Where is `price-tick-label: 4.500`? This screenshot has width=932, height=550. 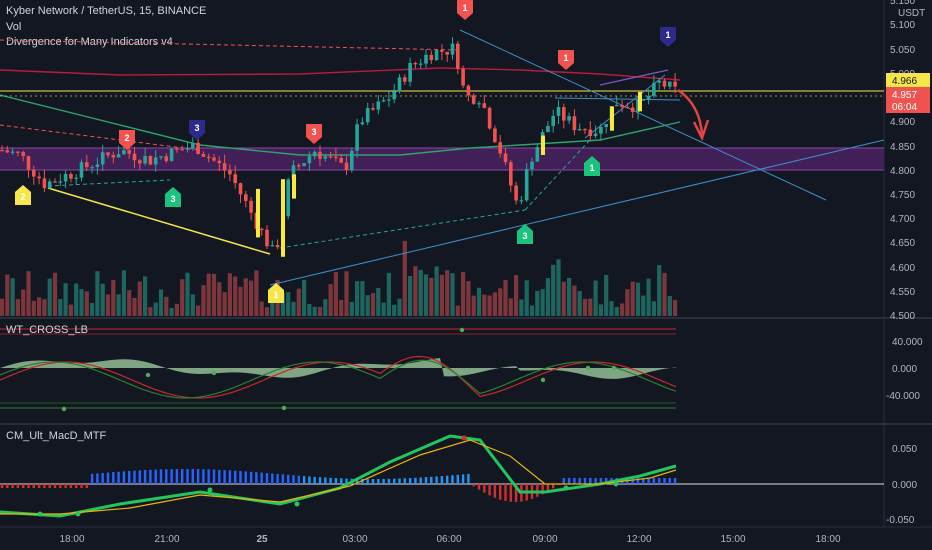 price-tick-label: 4.500 is located at coordinates (902, 316).